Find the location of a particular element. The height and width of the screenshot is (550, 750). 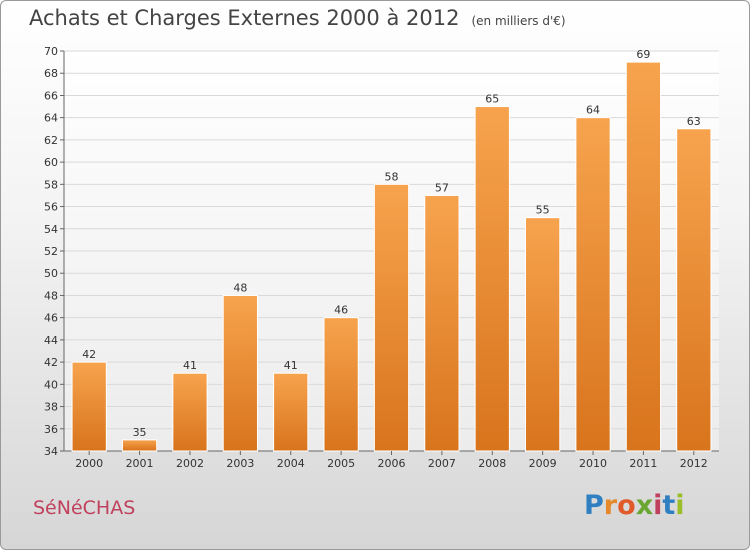

data-label: 58 is located at coordinates (392, 176).